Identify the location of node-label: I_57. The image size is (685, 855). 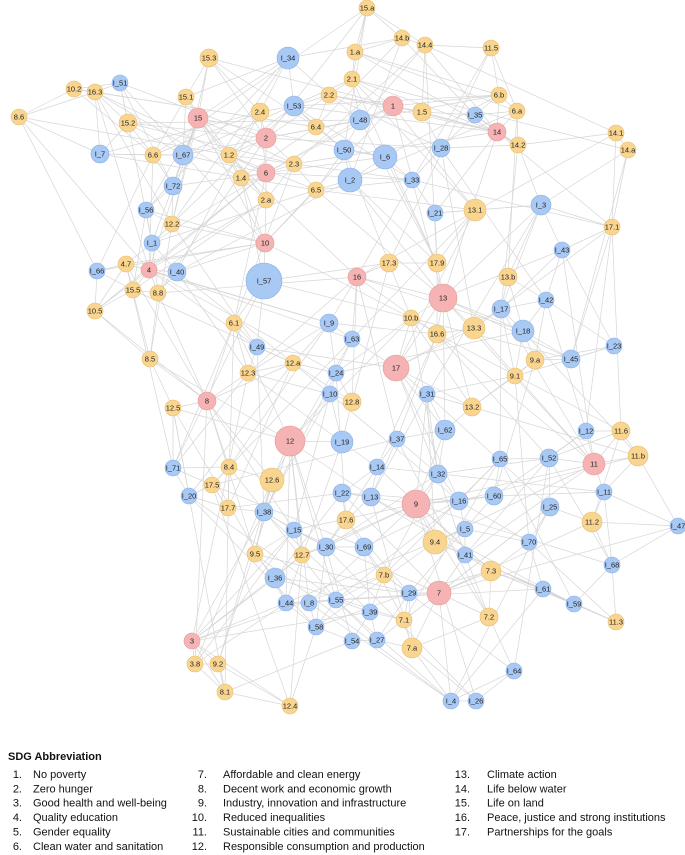
(264, 280).